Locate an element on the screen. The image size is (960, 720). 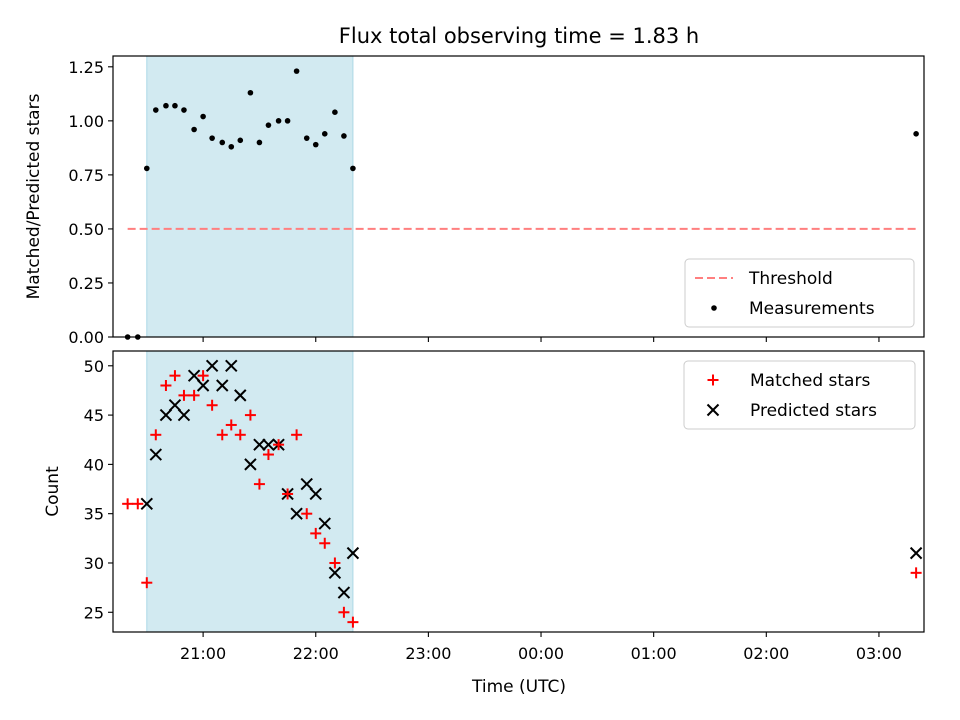
top-y-tick-label: 0.50 is located at coordinates (86, 229).